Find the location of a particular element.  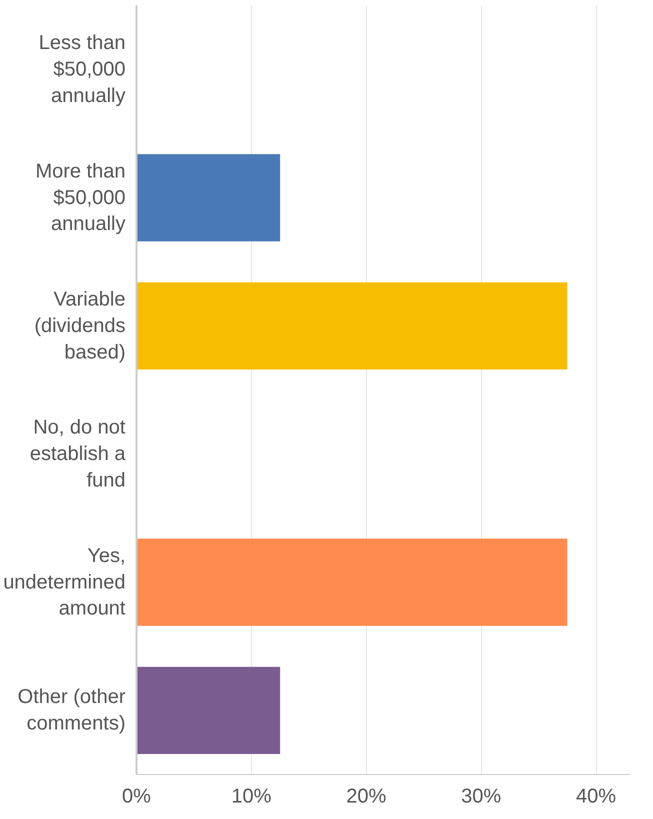

y-tick-label: No, do not establish a fund is located at coordinates (78, 454).